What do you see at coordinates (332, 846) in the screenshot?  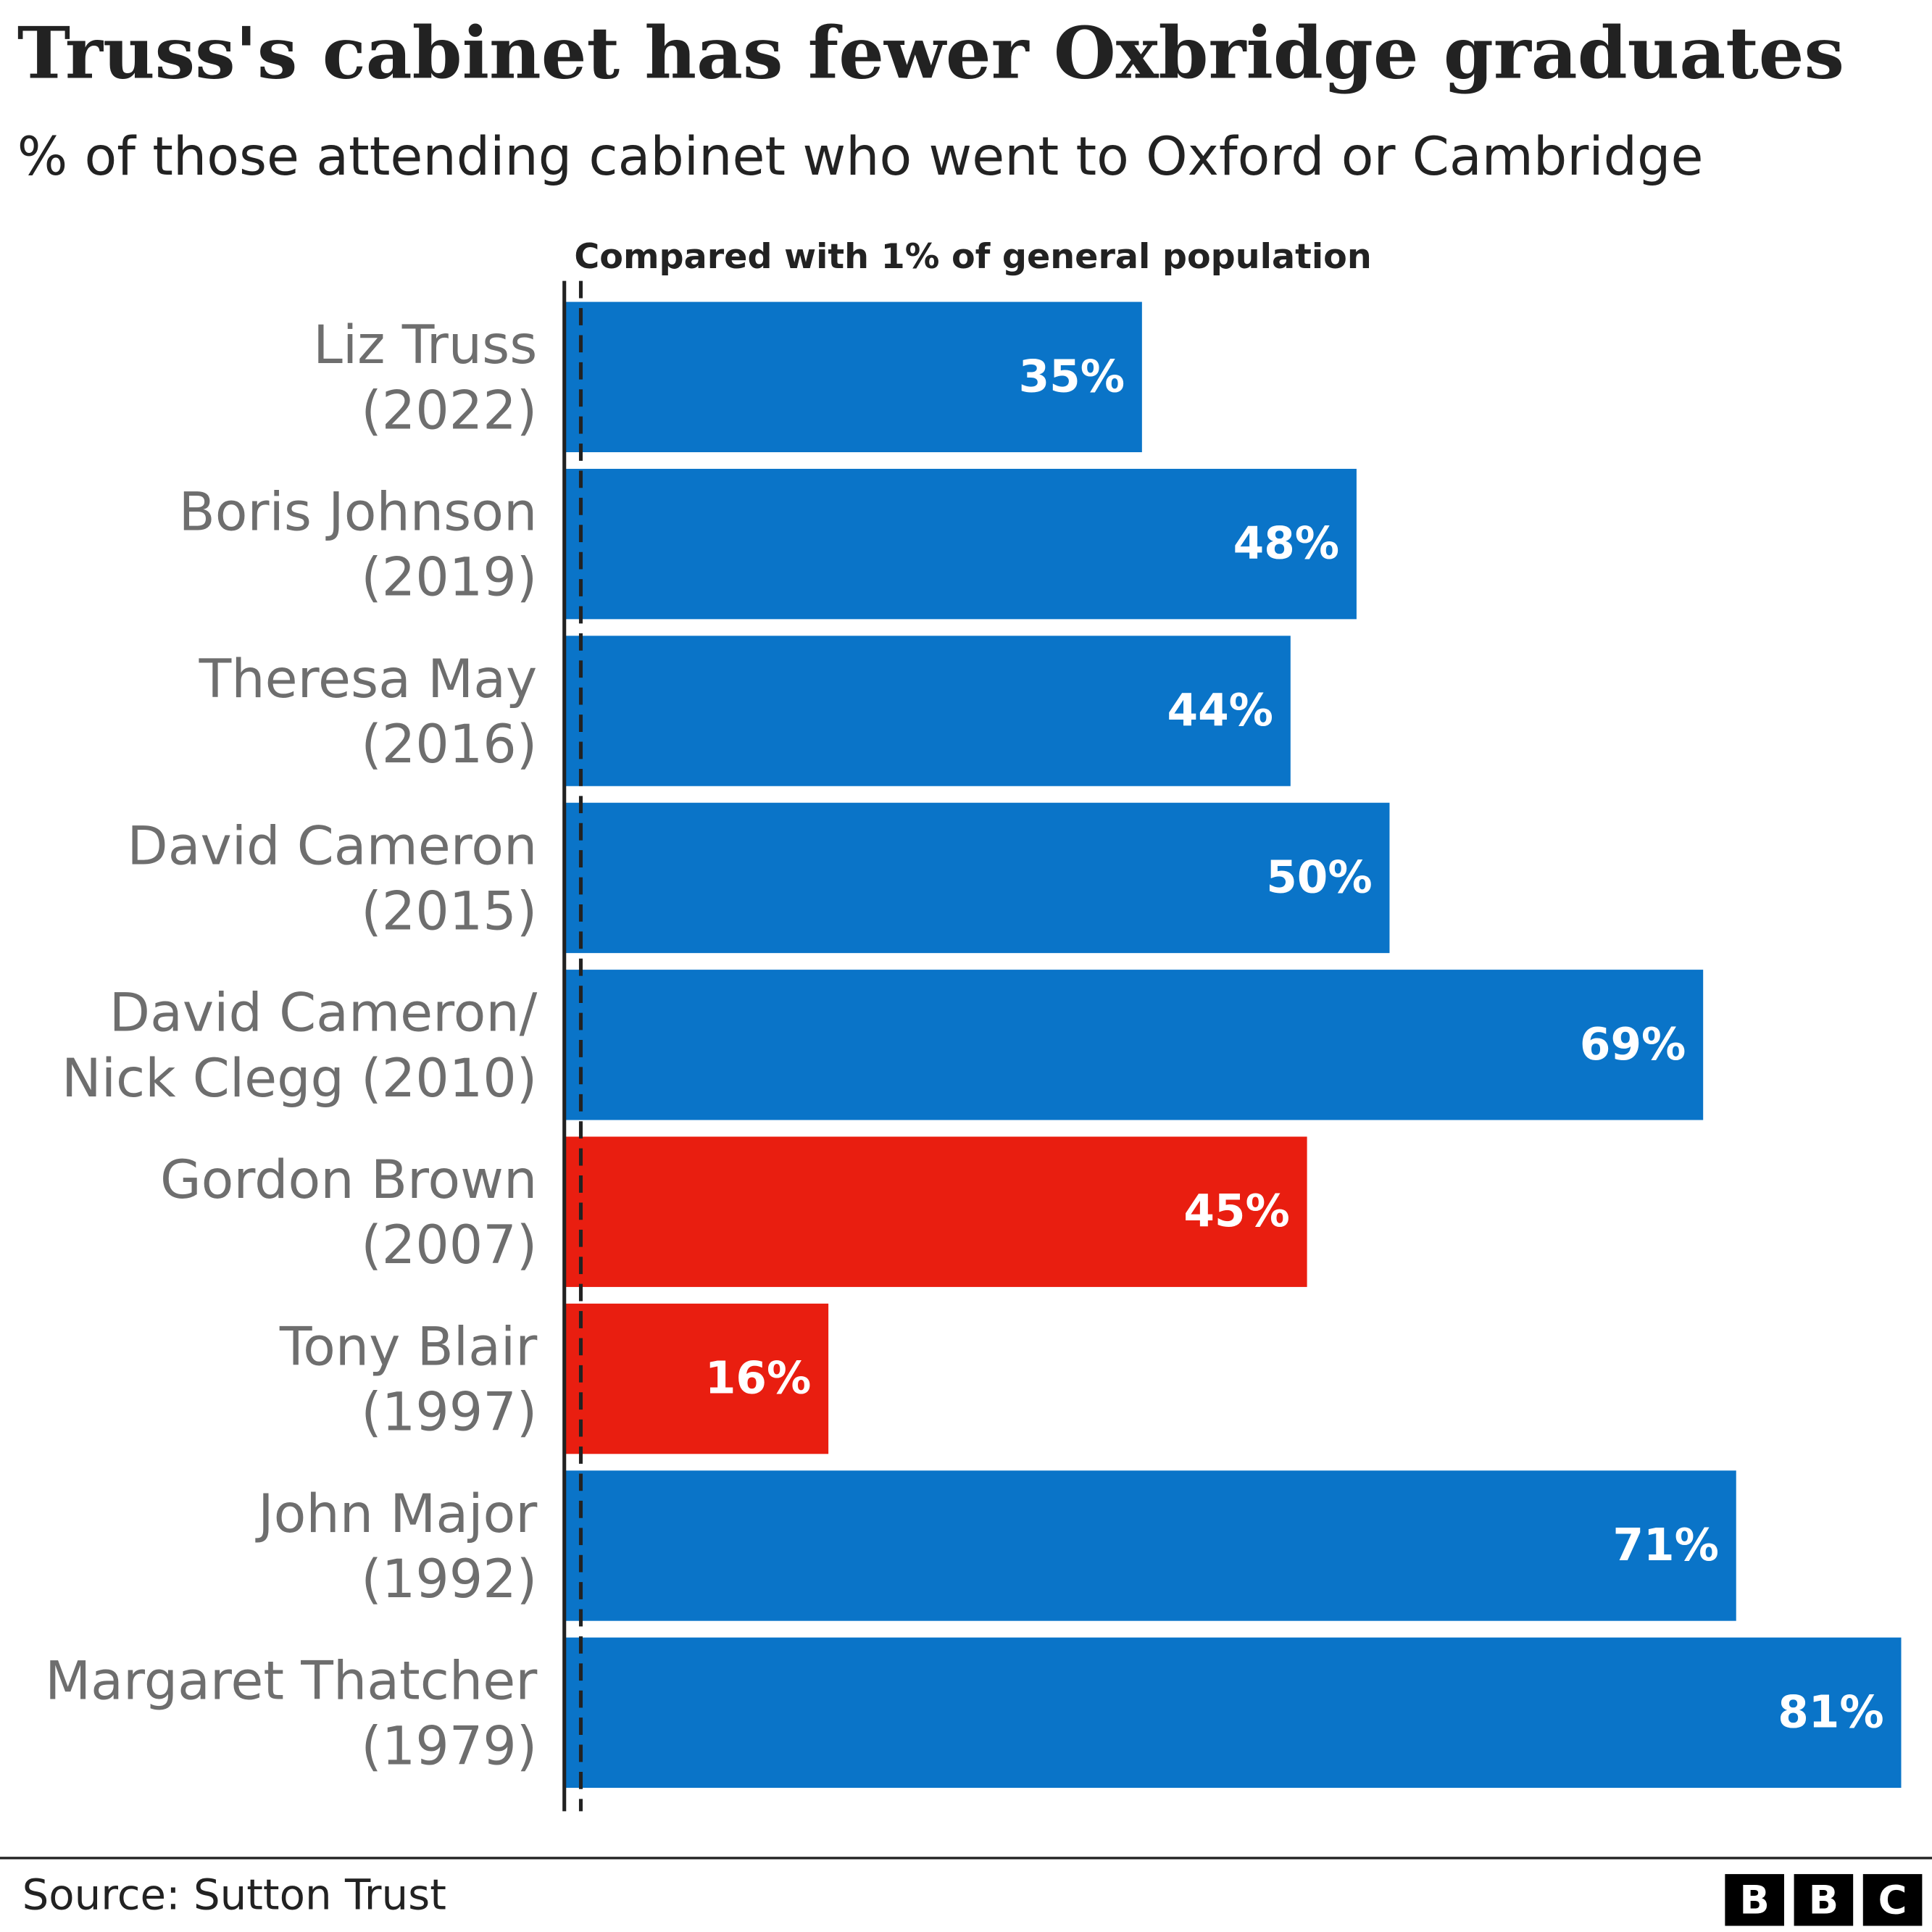 I see `category-label: David Cameron` at bounding box center [332, 846].